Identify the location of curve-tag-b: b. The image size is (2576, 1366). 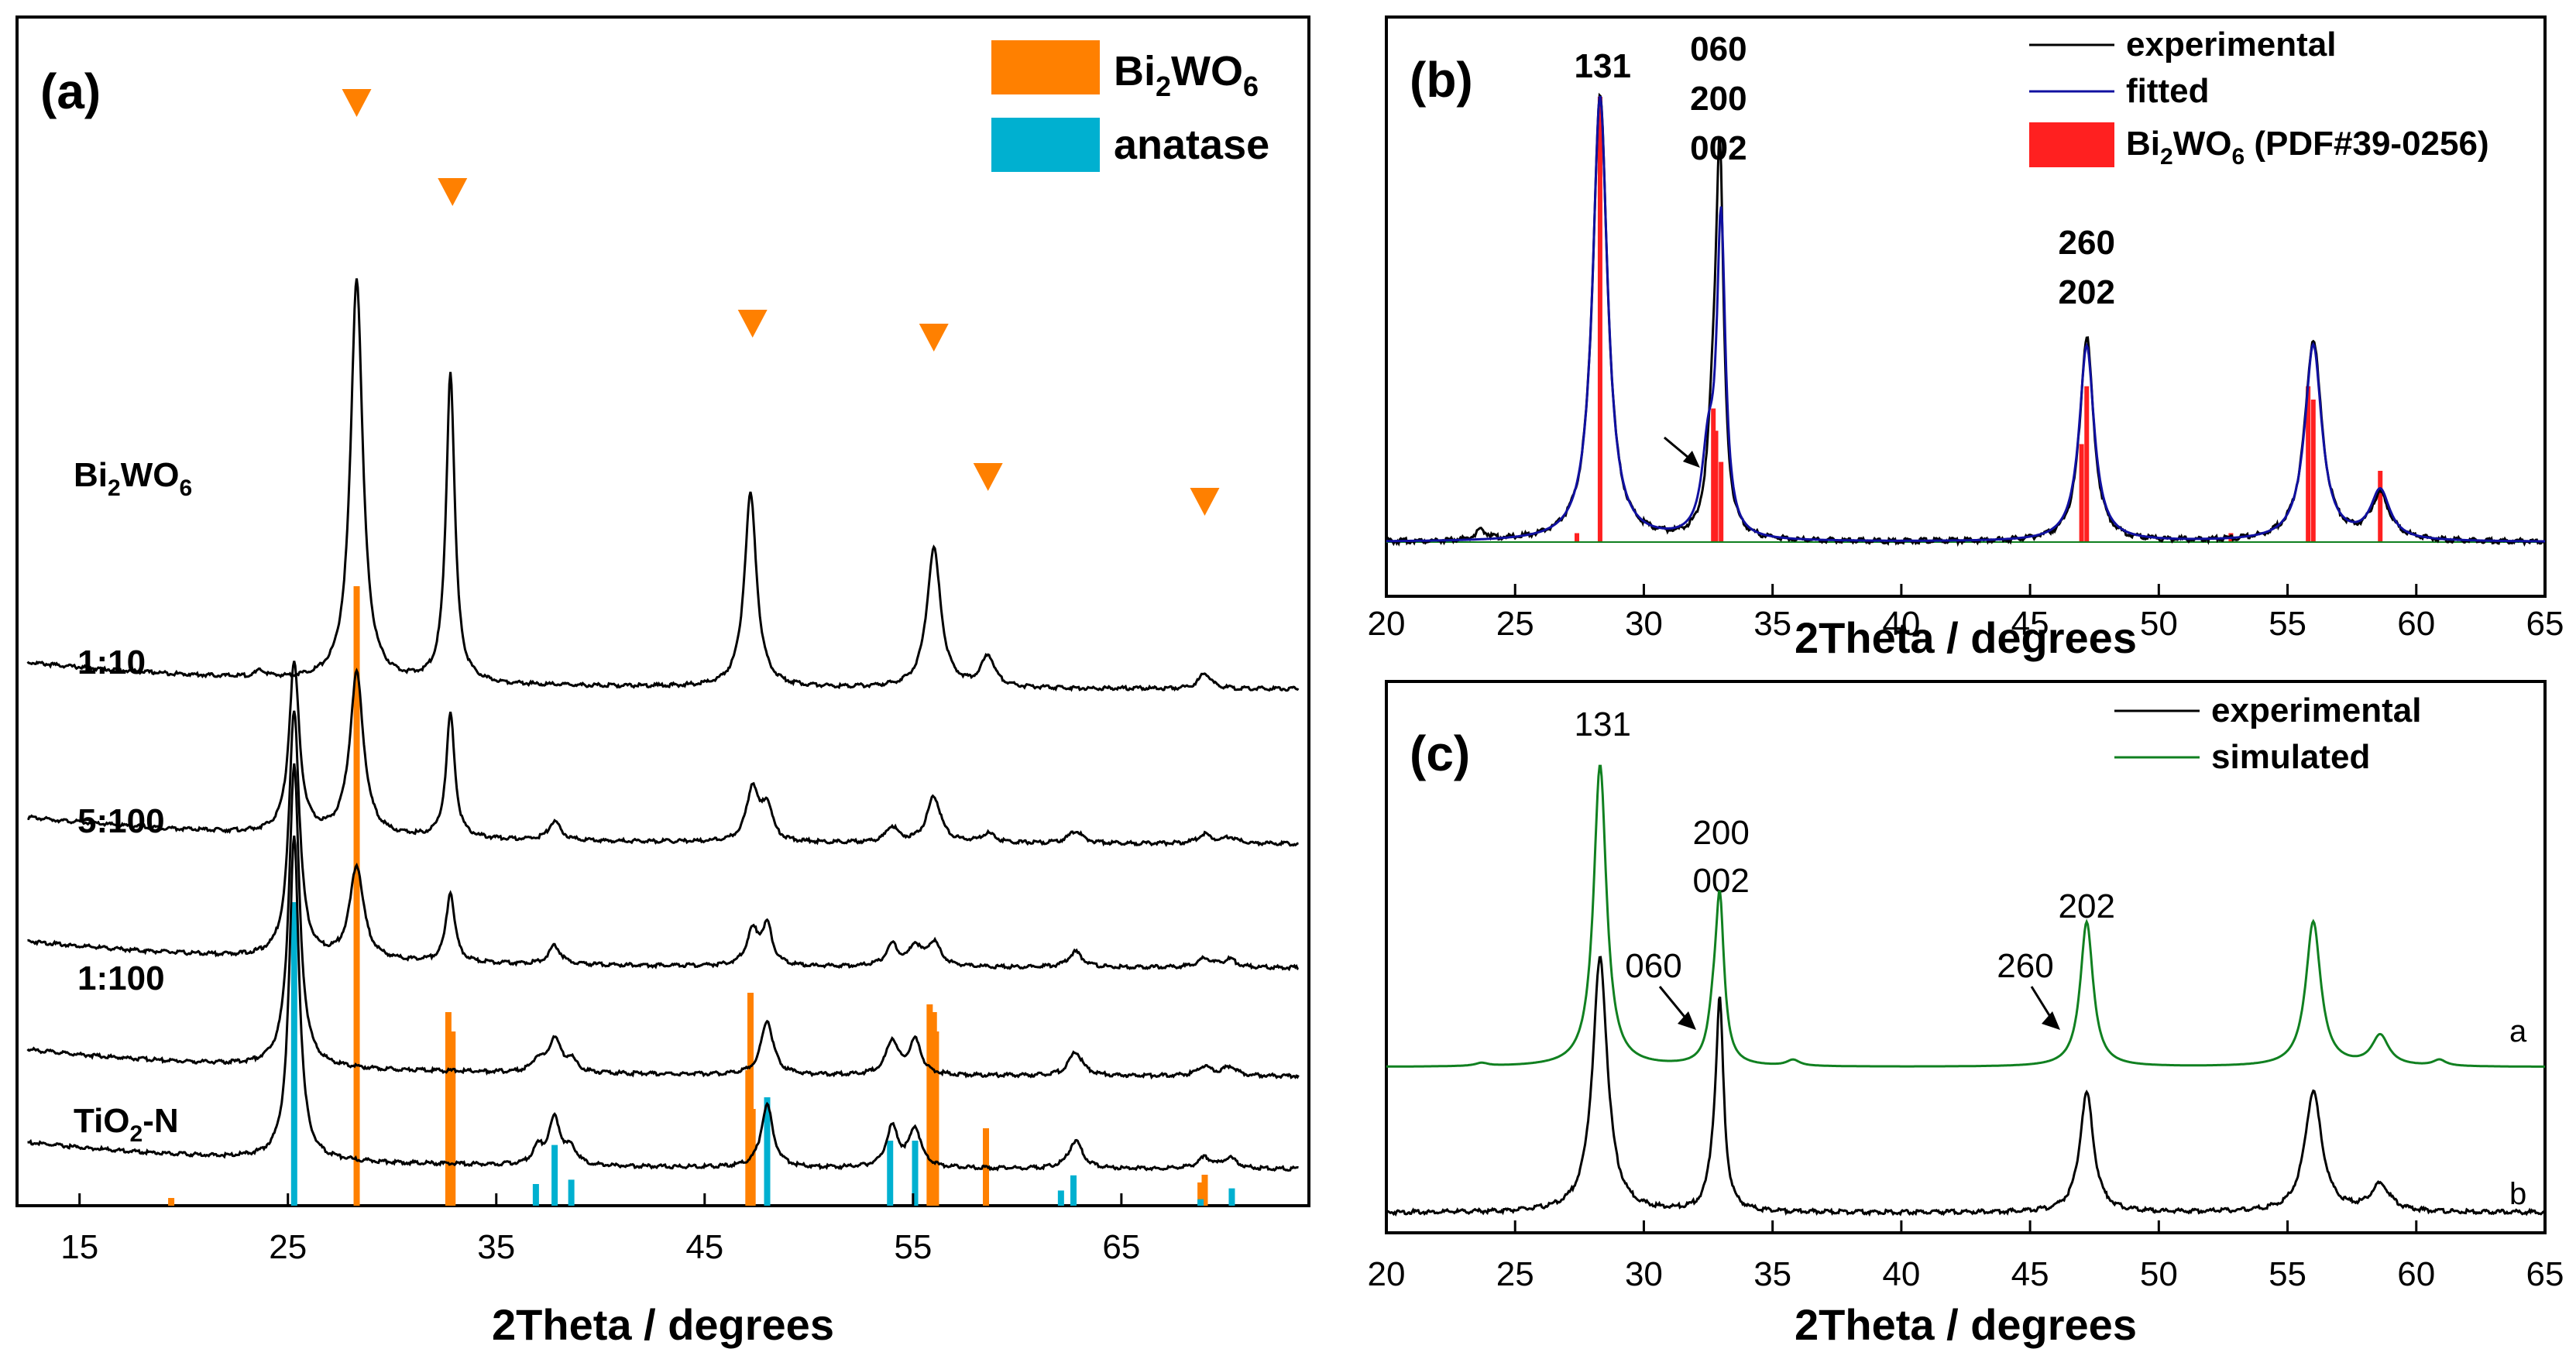
(2517, 1194).